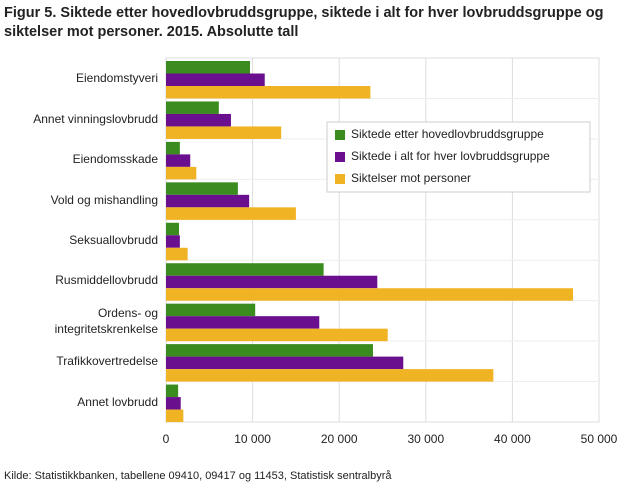 Image resolution: width=628 pixels, height=488 pixels. Describe the element at coordinates (113, 240) in the screenshot. I see `y-tick-label: Seksuallovbrudd` at that location.